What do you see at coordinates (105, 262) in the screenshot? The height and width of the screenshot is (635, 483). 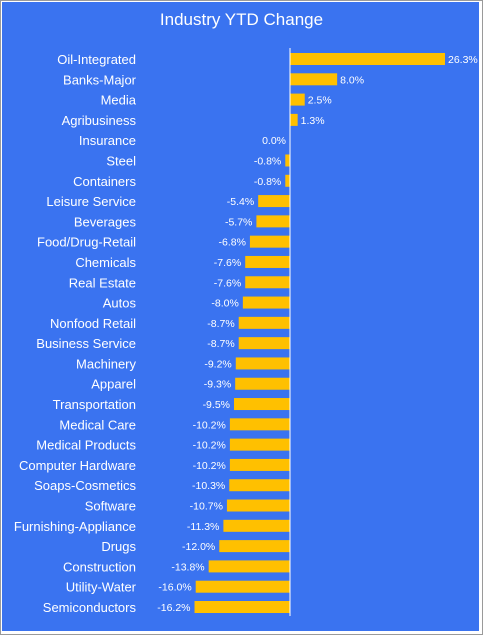 I see `category-label: Chemicals` at bounding box center [105, 262].